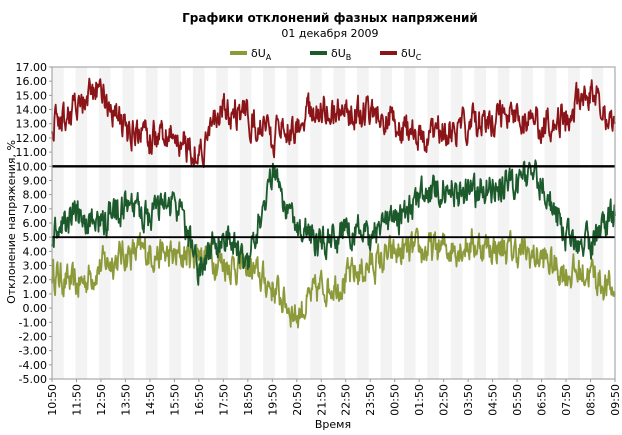 This screenshot has width=622, height=435. What do you see at coordinates (329, 33) in the screenshot?
I see `chart-subtitle: 01 декабря 2009` at bounding box center [329, 33].